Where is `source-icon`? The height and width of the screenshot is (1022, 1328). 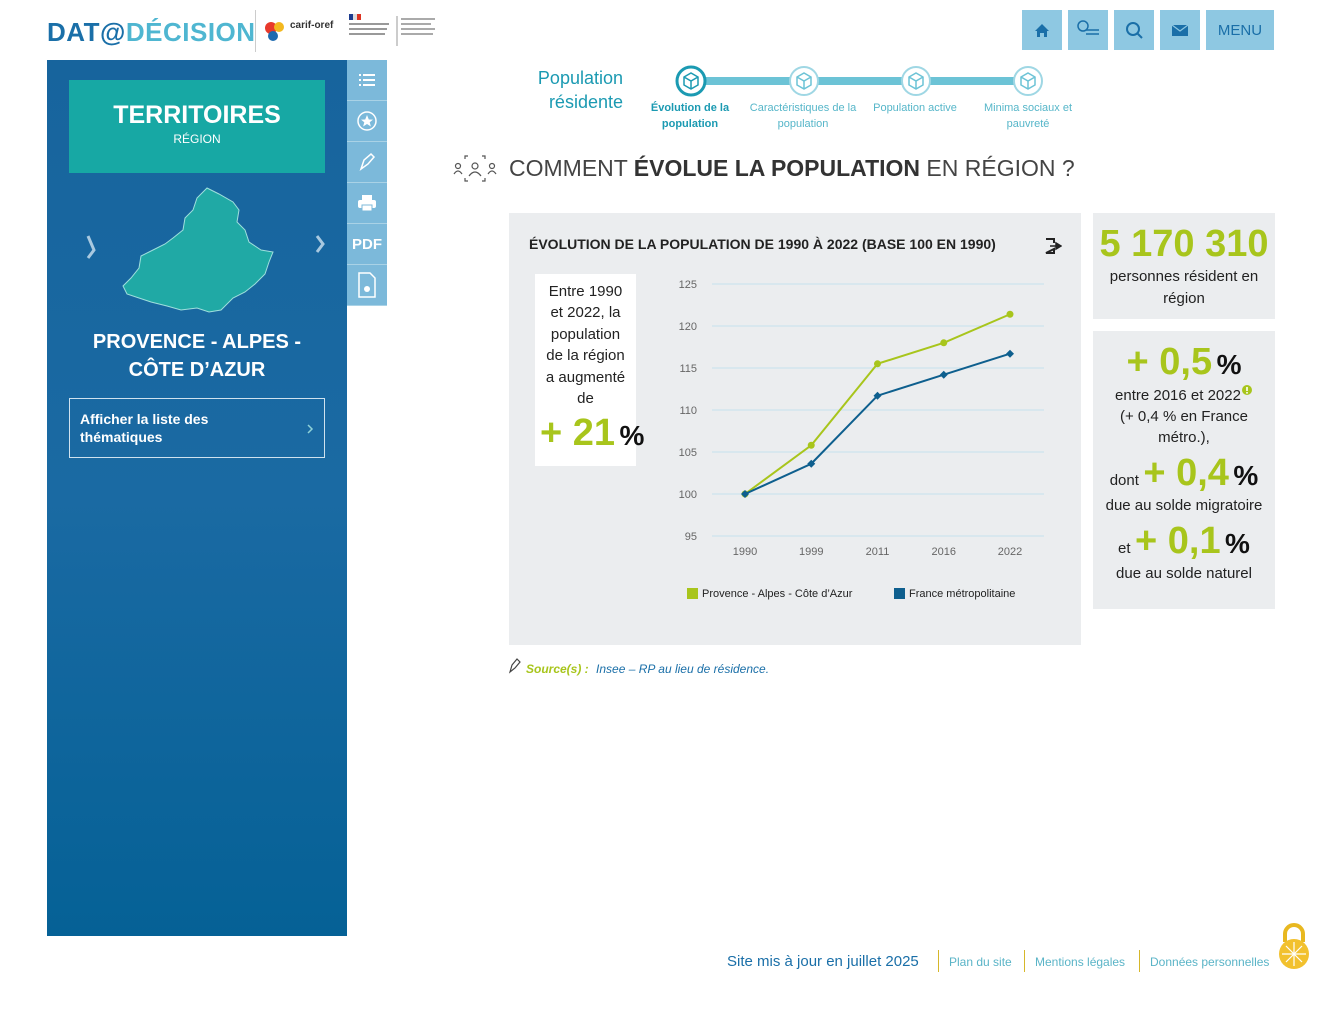 source-icon is located at coordinates (514, 666).